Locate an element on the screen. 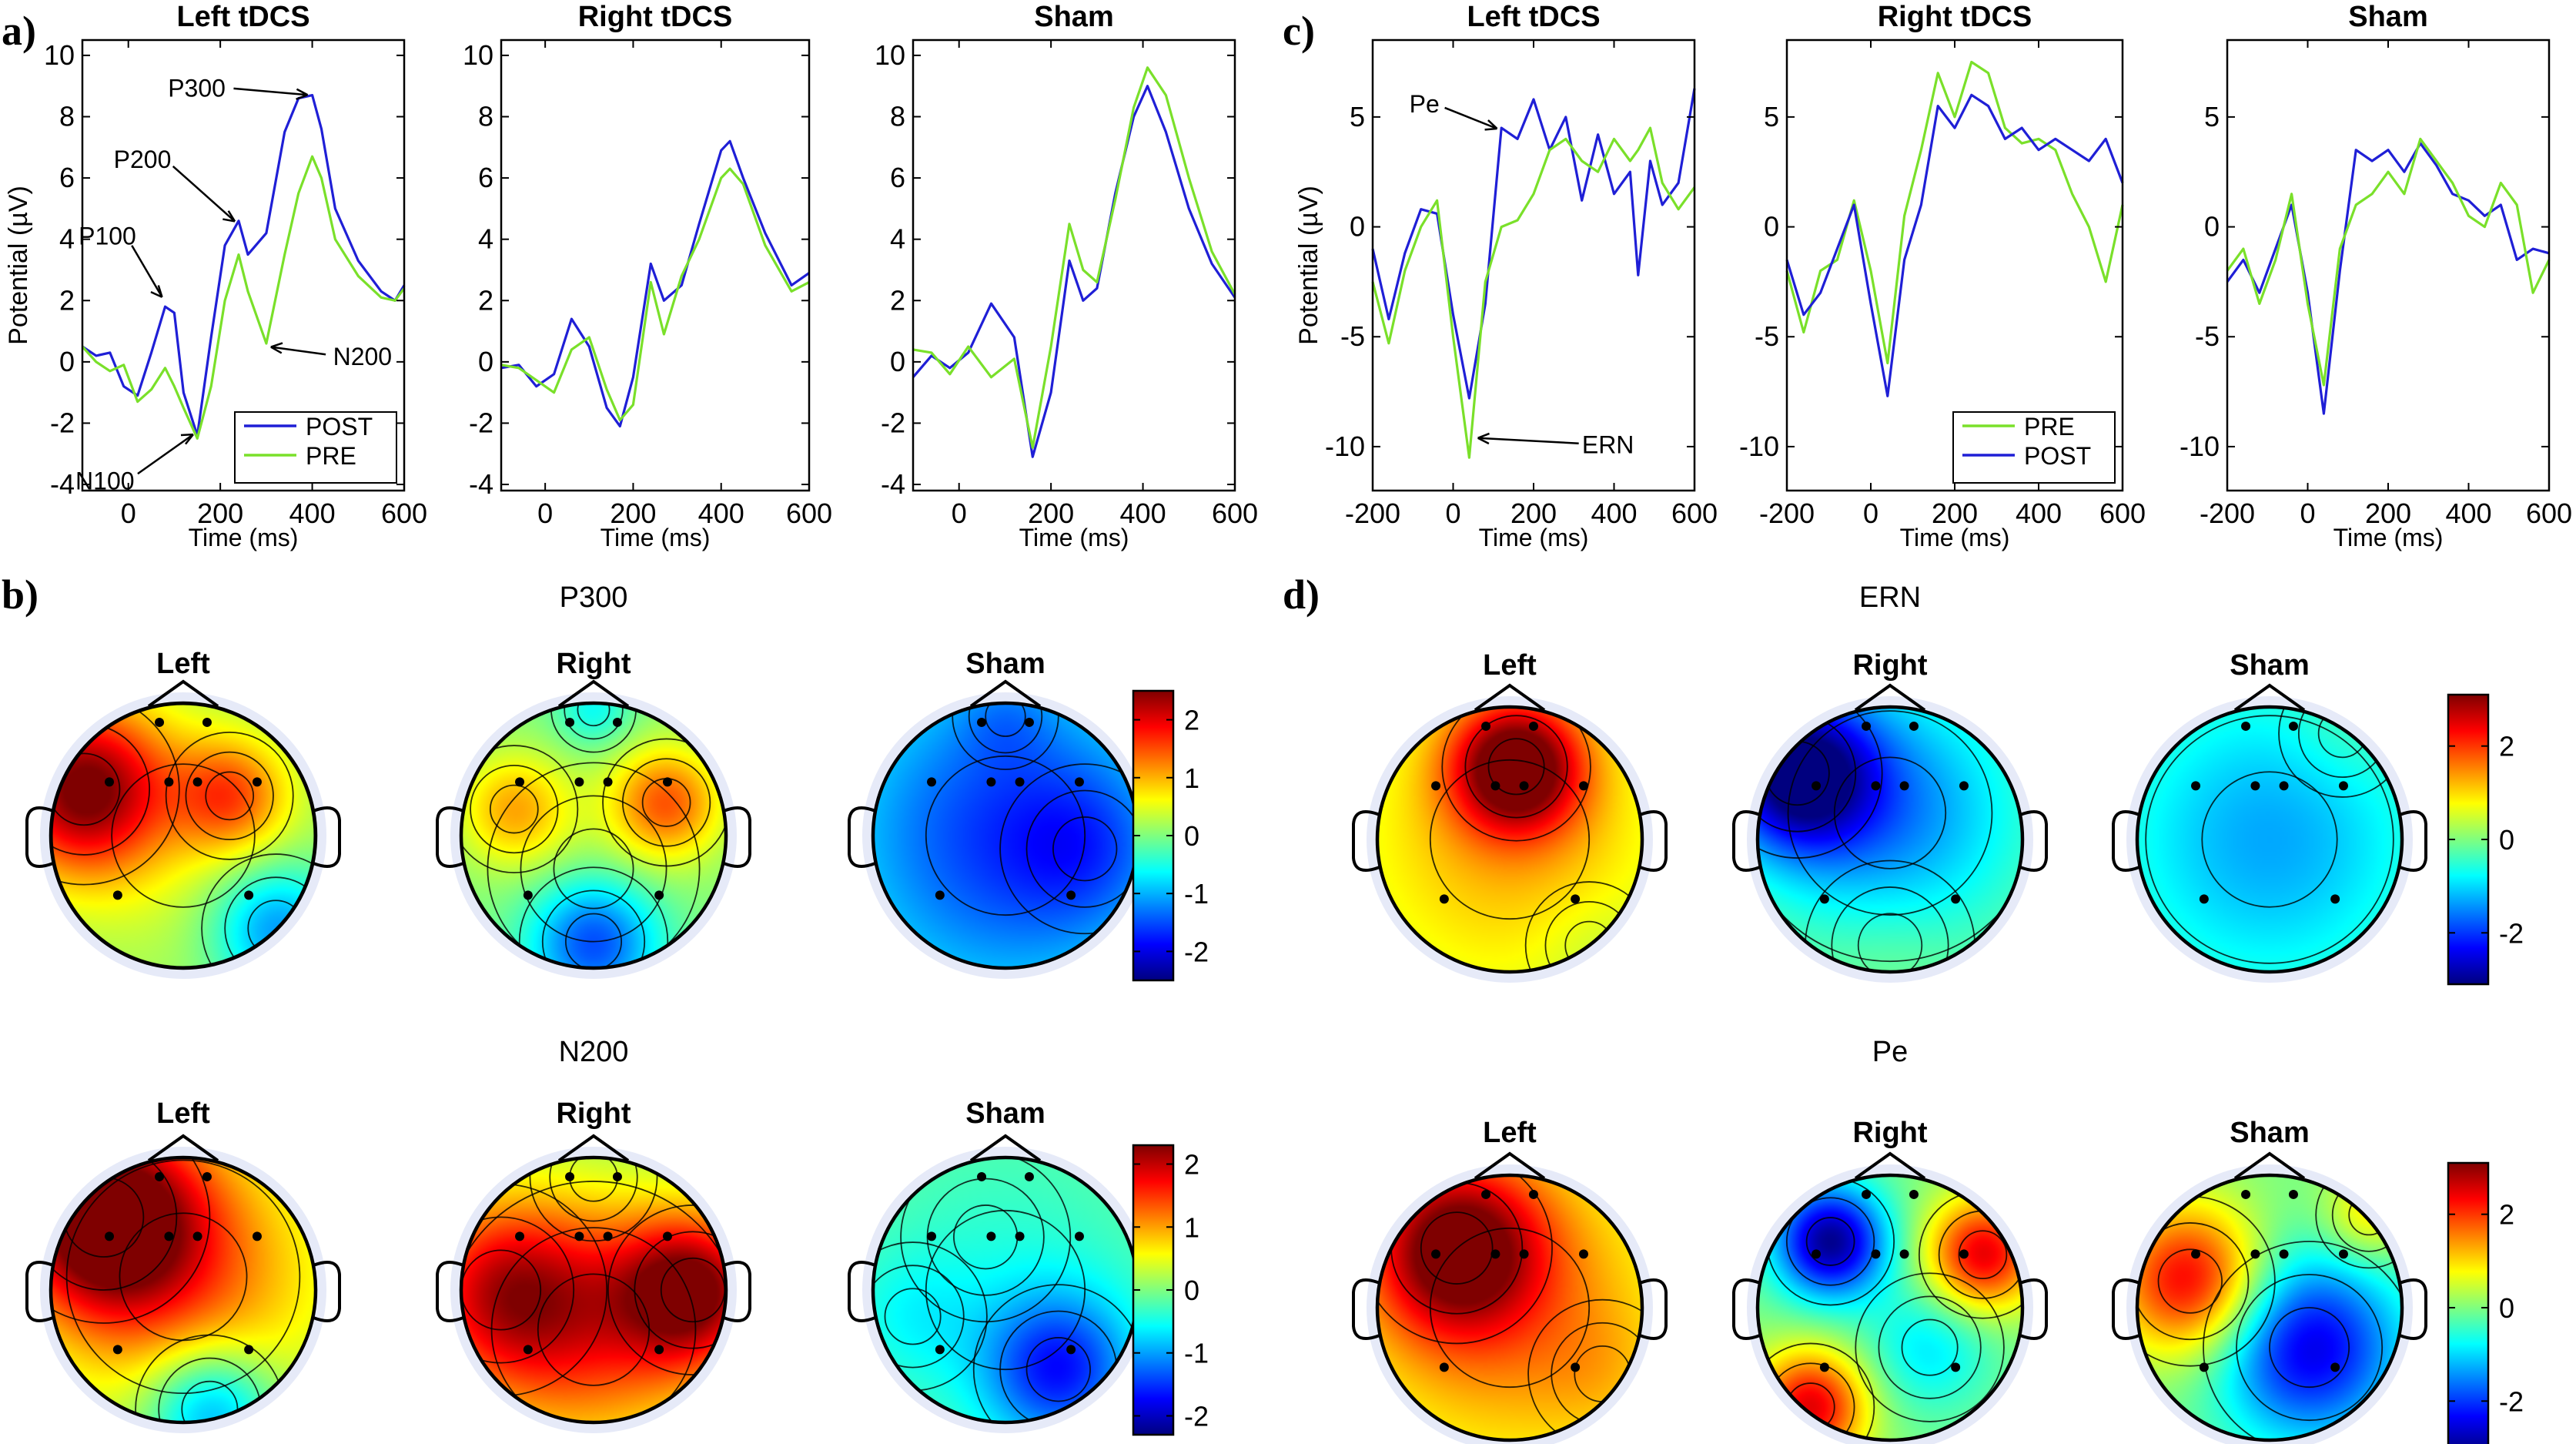  panel-letter-a: a) is located at coordinates (19, 31).